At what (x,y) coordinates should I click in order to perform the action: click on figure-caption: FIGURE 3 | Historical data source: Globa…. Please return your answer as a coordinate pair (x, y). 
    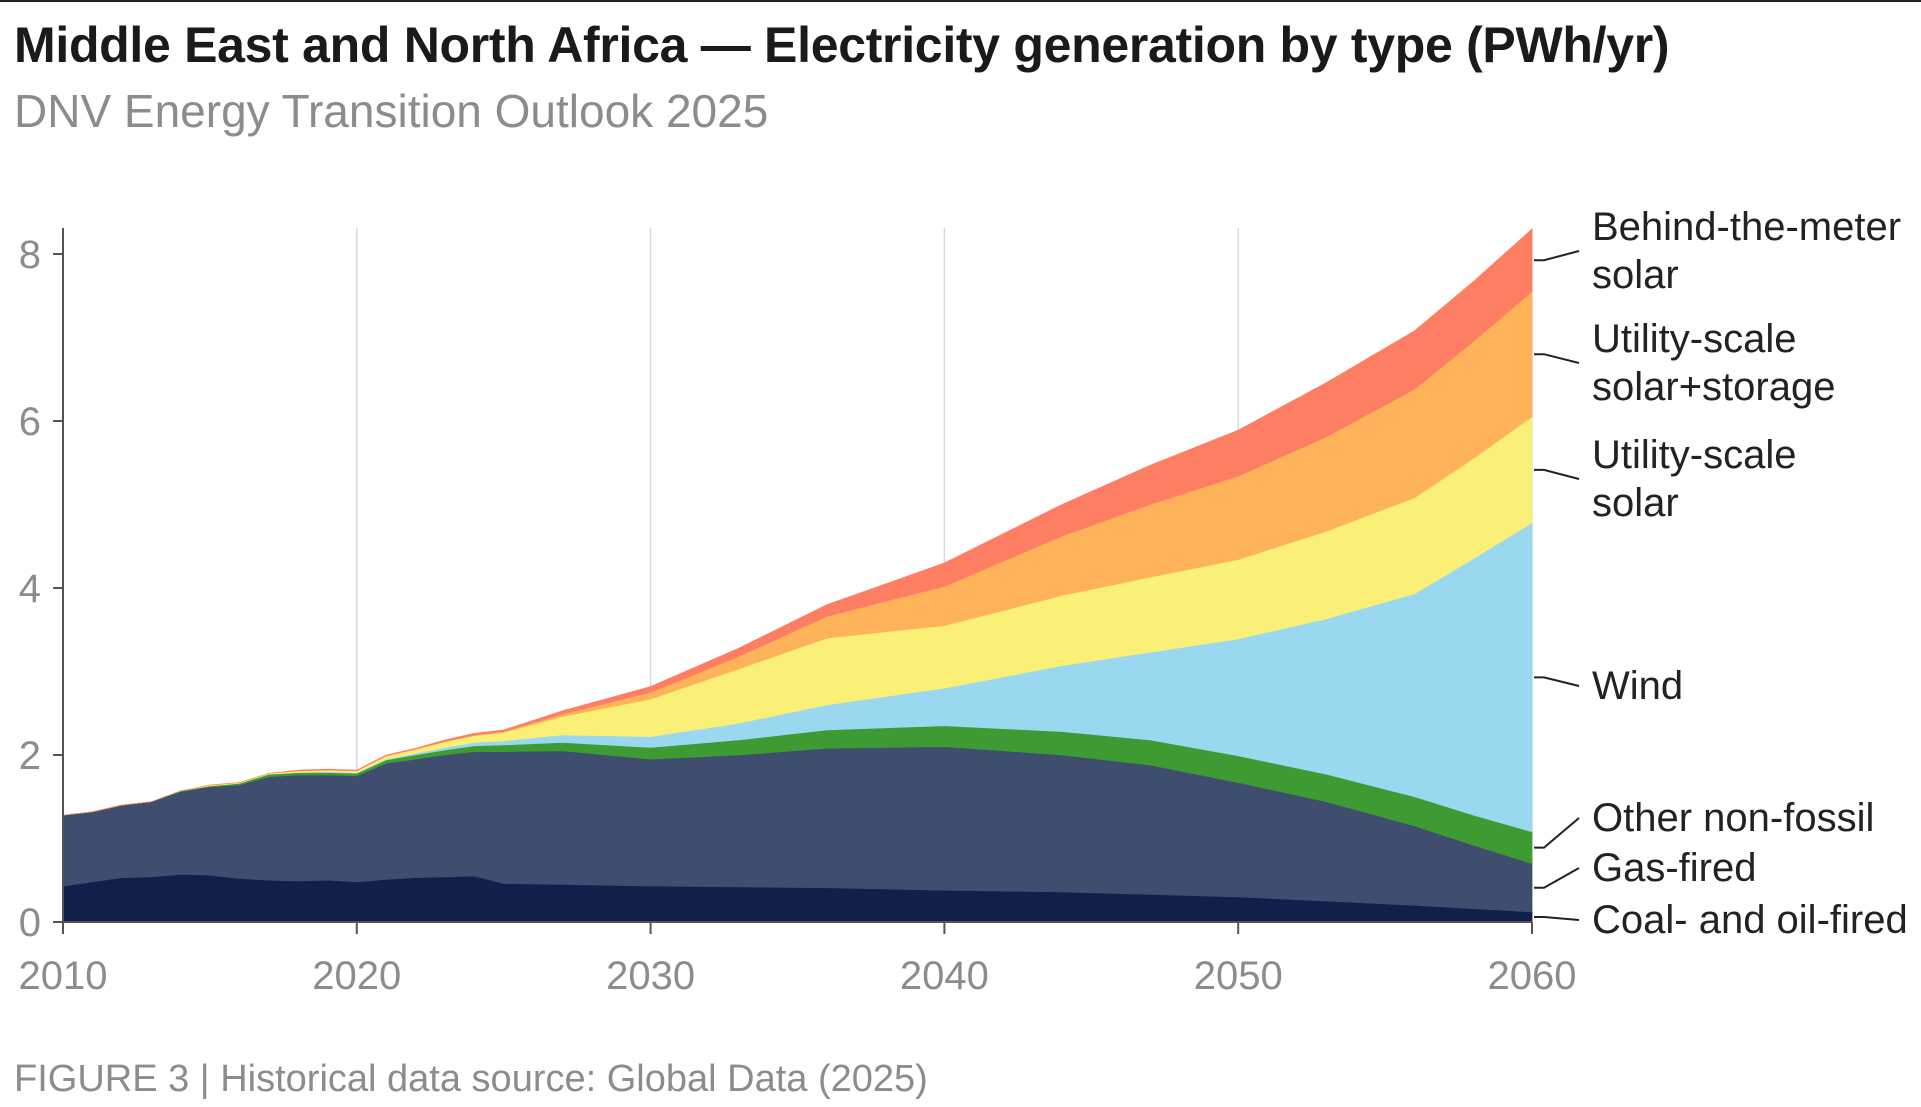
    Looking at the image, I should click on (471, 1079).